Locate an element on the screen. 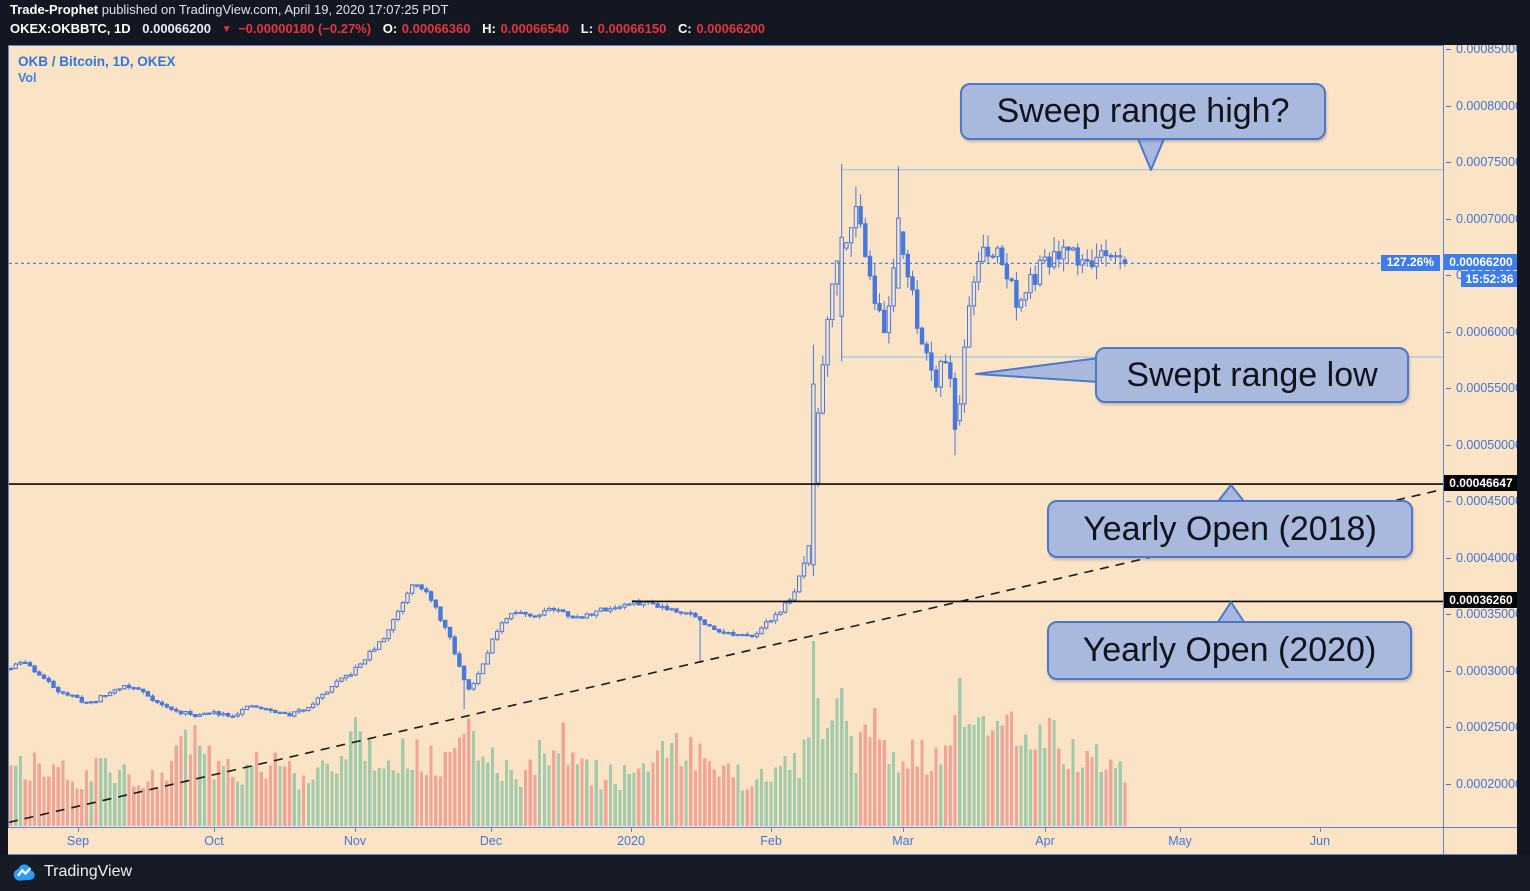 The width and height of the screenshot is (1530, 891). price-tick-label: 0.00055000 is located at coordinates (1481, 388).